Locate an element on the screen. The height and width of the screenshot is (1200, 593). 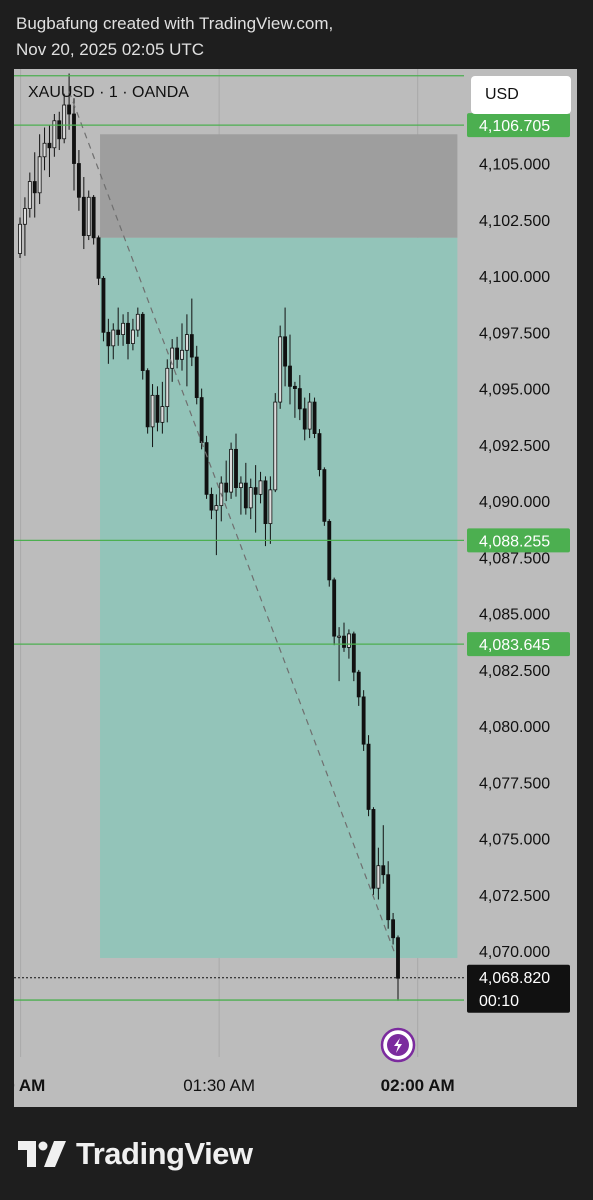
price-tag-2: 4,088.255 is located at coordinates (518, 540).